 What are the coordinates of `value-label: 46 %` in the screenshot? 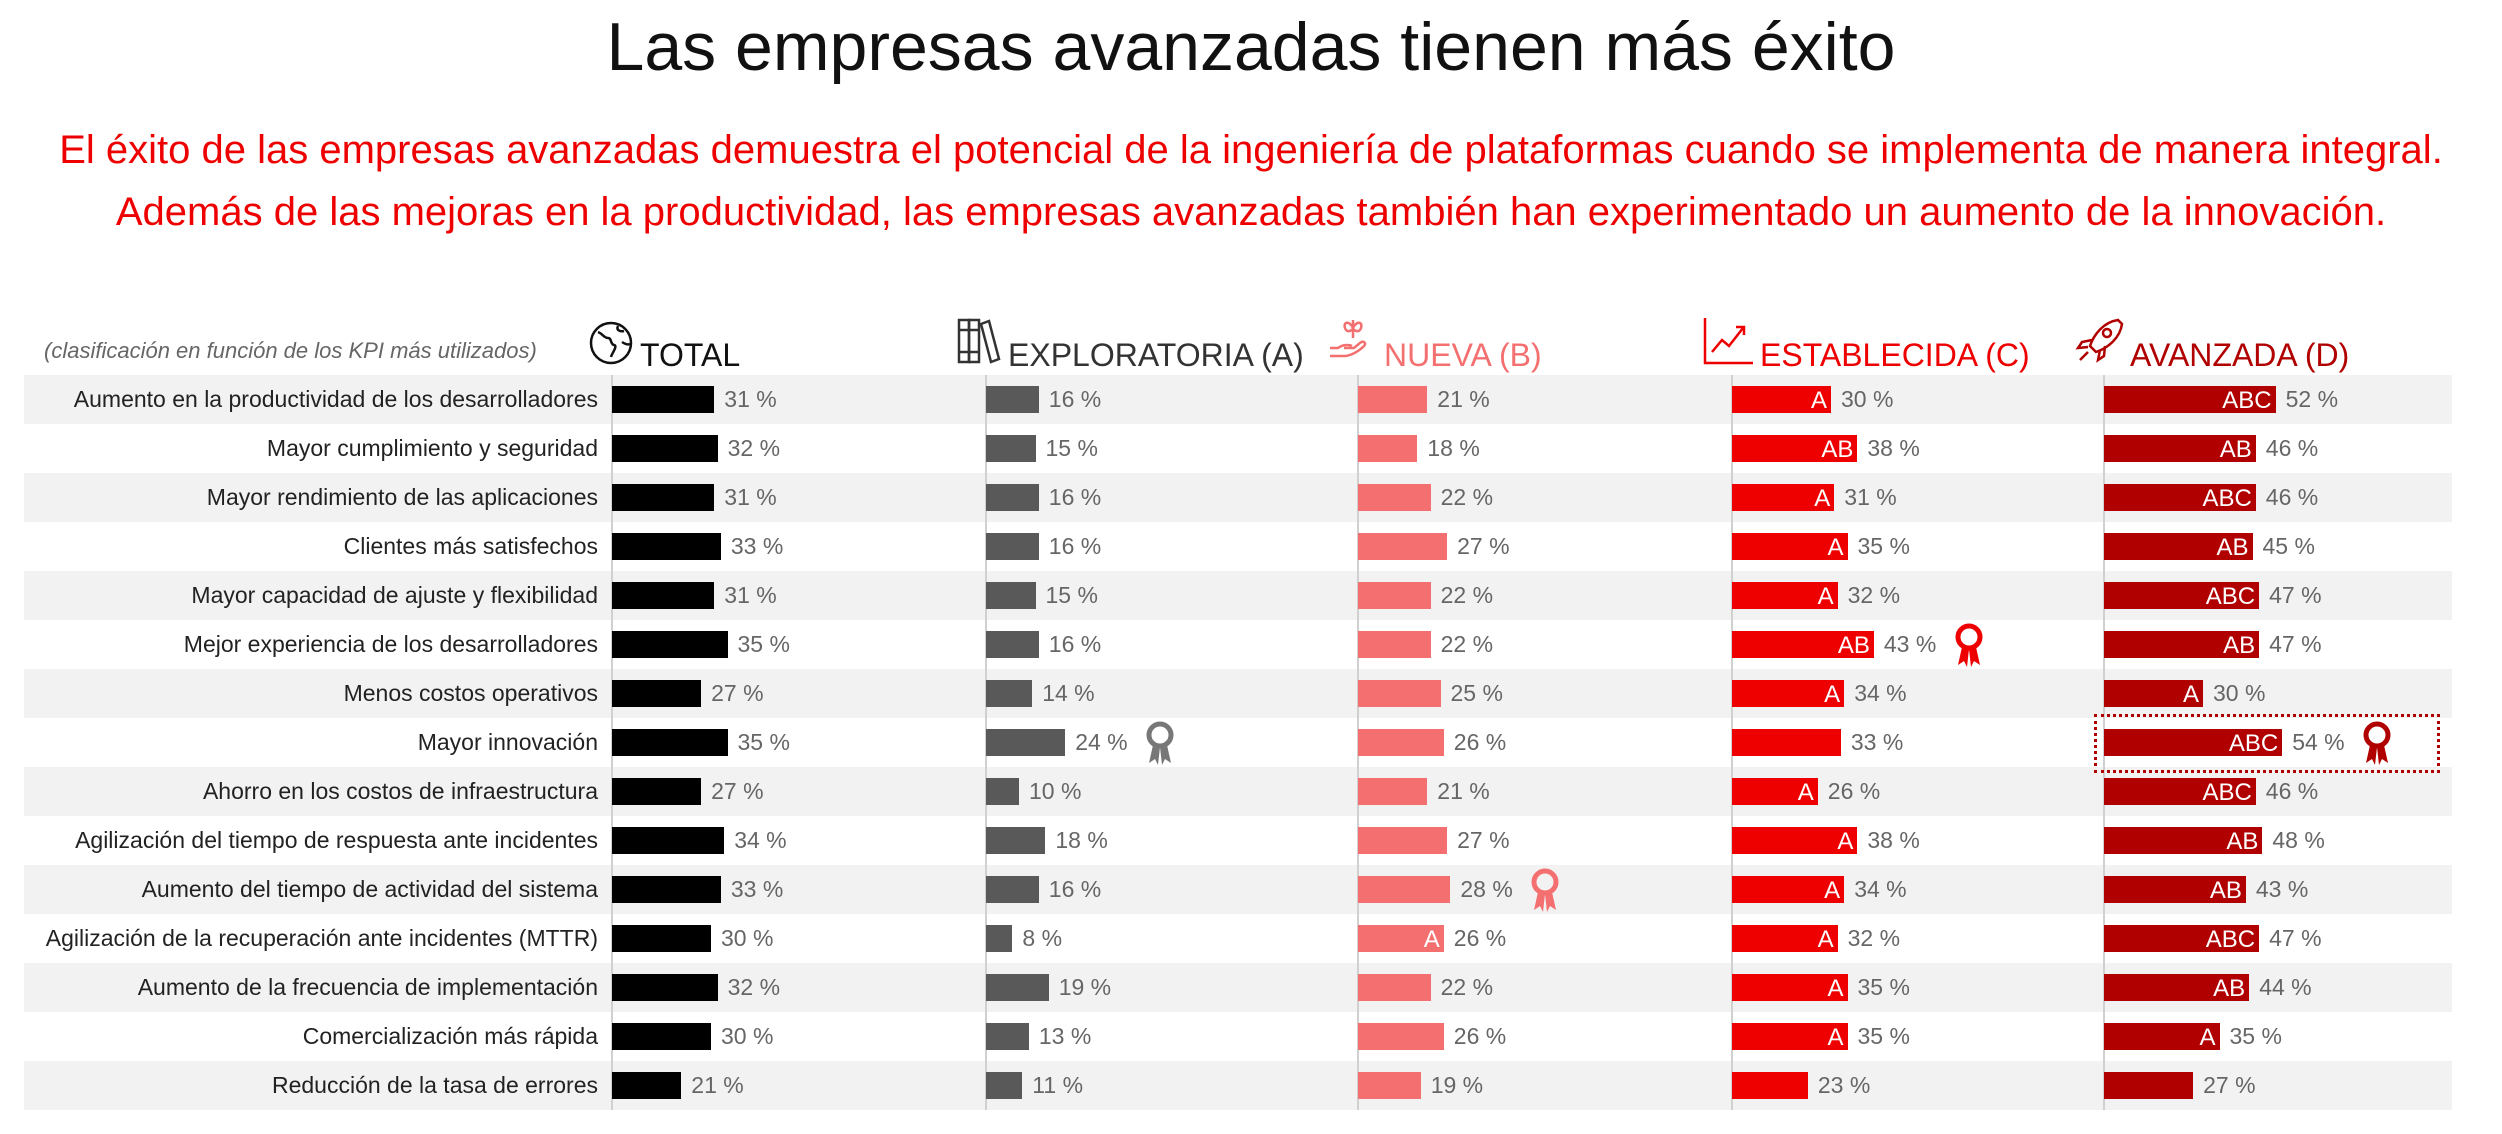 It's located at (2292, 791).